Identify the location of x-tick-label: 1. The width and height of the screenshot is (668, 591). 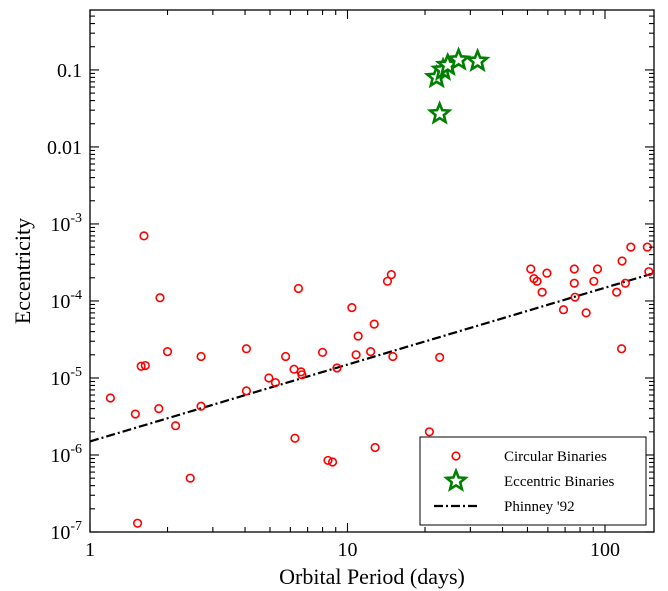
(90, 550).